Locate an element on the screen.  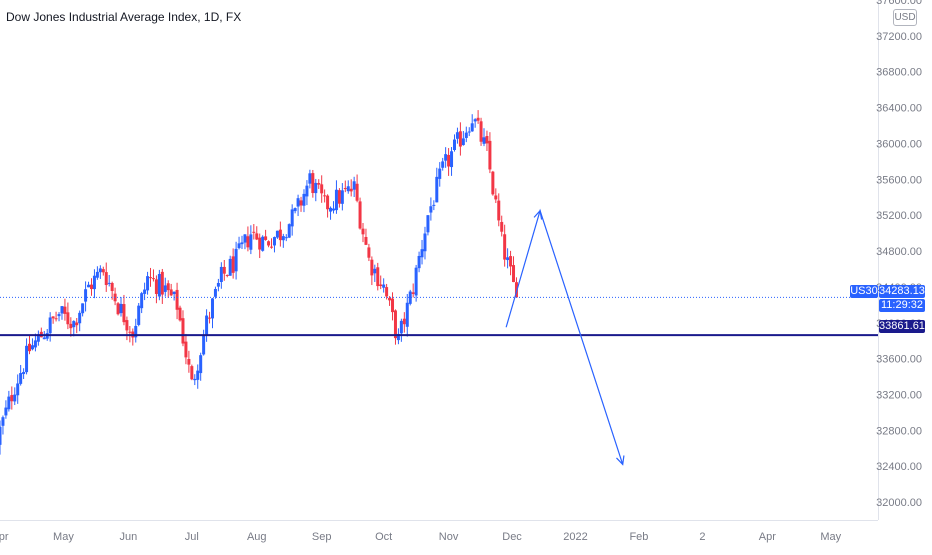
x-tick-label: Feb is located at coordinates (638, 537).